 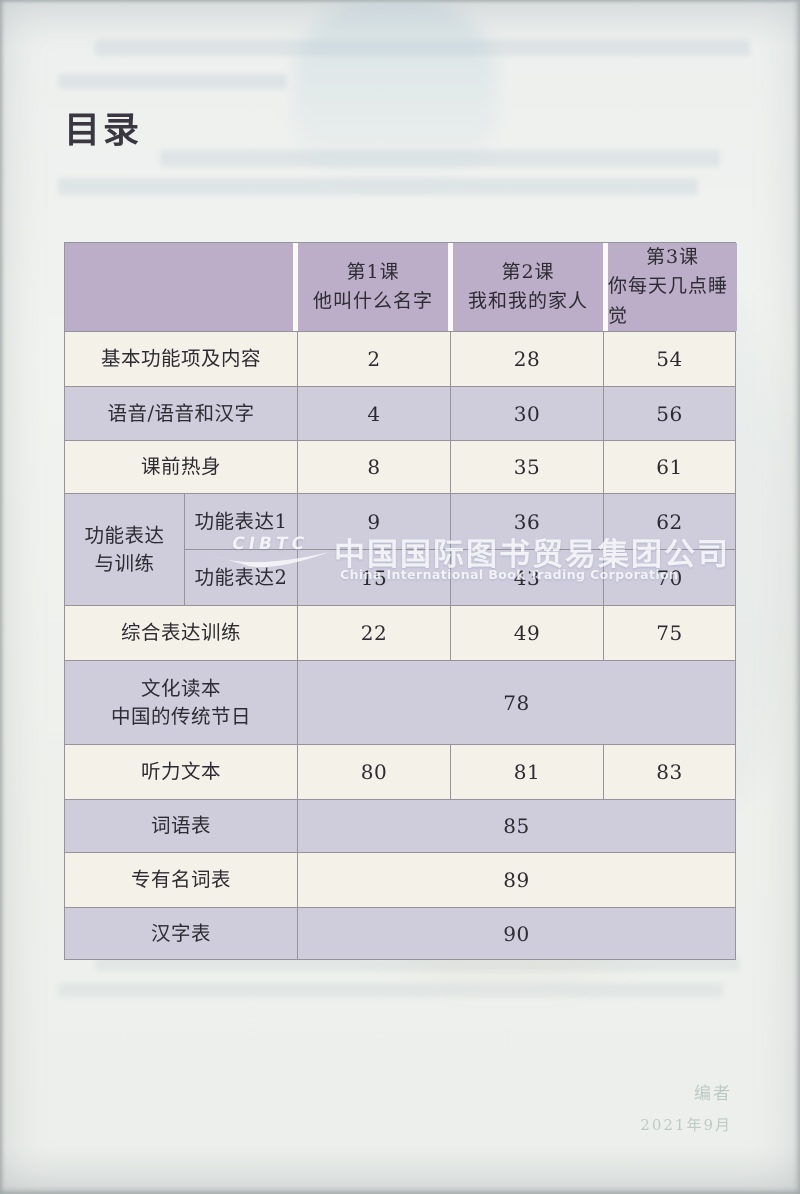 I want to click on page-title: 目录, so click(x=103, y=130).